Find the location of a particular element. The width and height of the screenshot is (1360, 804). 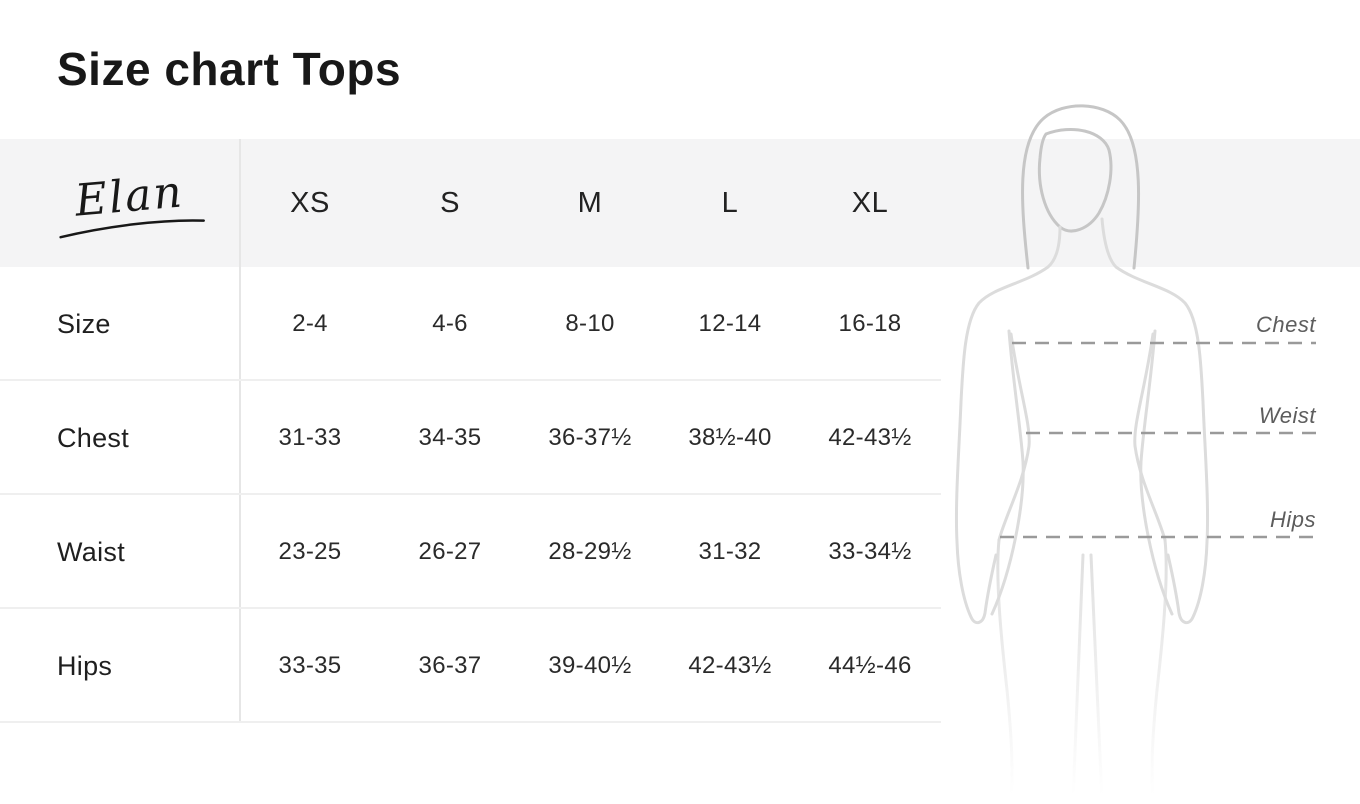

page-title: Size chart Tops is located at coordinates (229, 69).